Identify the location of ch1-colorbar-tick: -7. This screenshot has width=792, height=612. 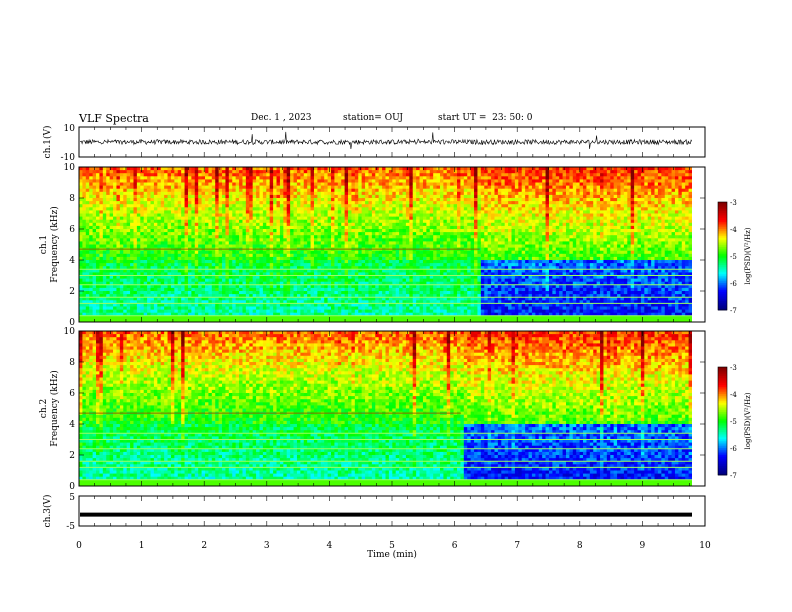
(733, 311).